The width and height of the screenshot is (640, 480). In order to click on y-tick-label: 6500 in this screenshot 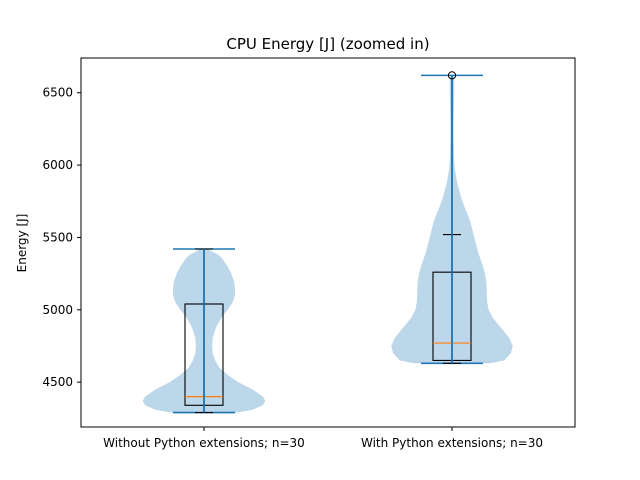, I will do `click(57, 93)`.